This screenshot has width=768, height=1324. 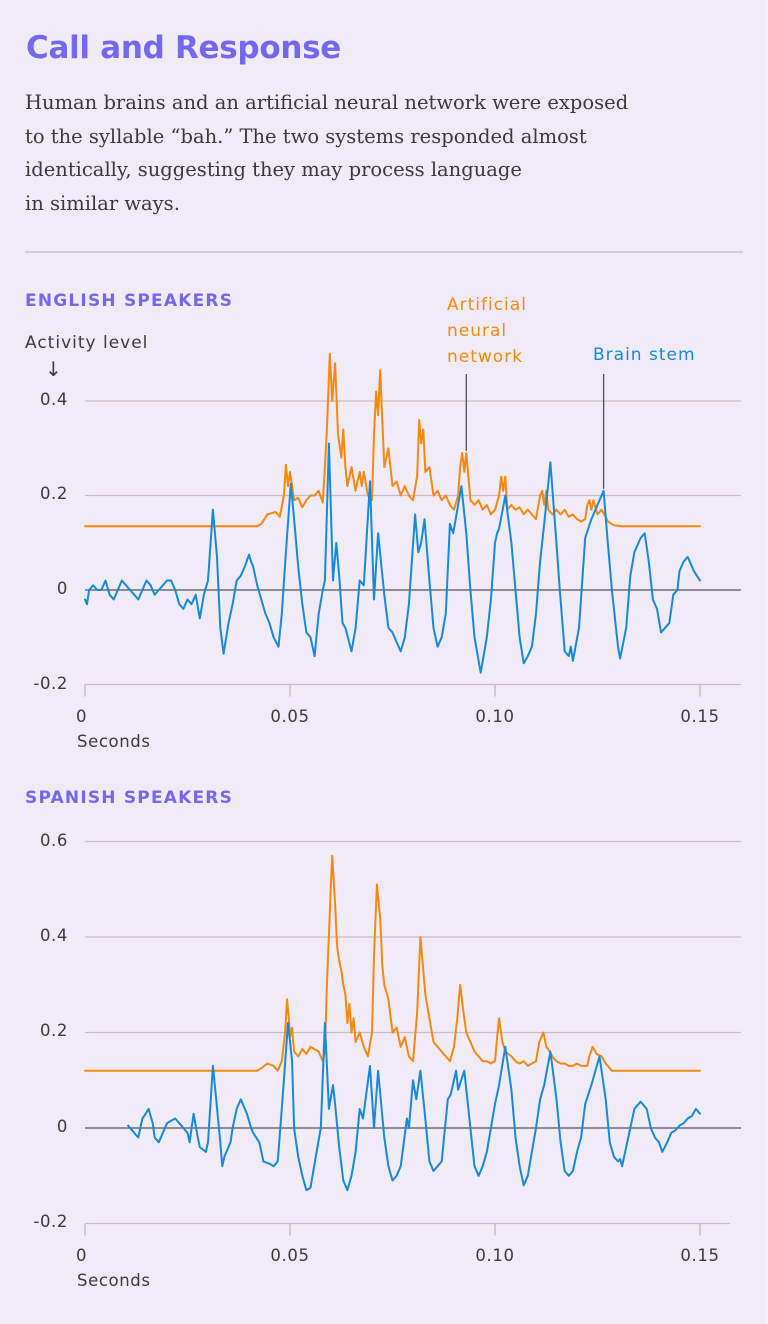 I want to click on y-tick-label: 0.6, so click(x=53, y=840).